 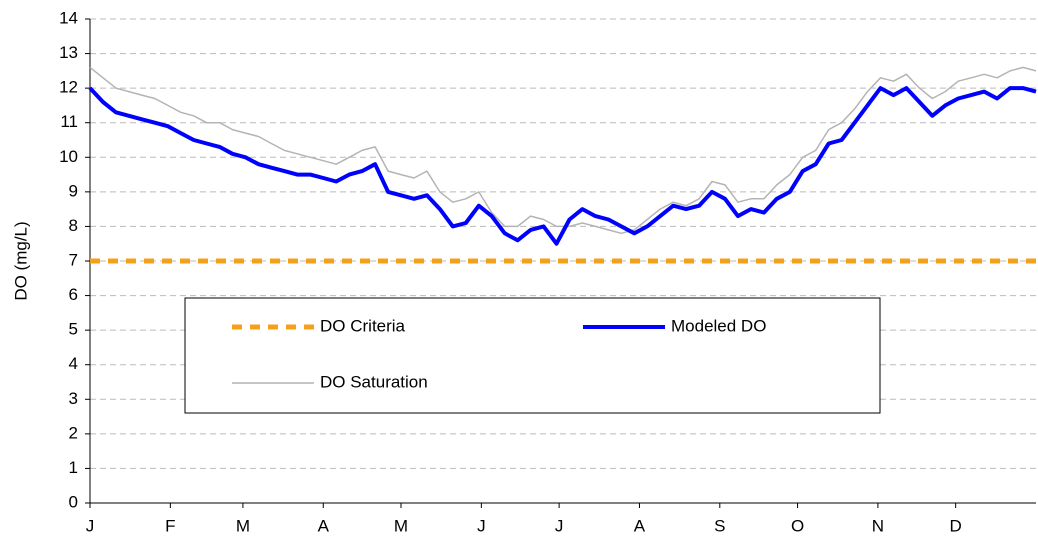 What do you see at coordinates (363, 325) in the screenshot?
I see `legend-label: DO Criteria` at bounding box center [363, 325].